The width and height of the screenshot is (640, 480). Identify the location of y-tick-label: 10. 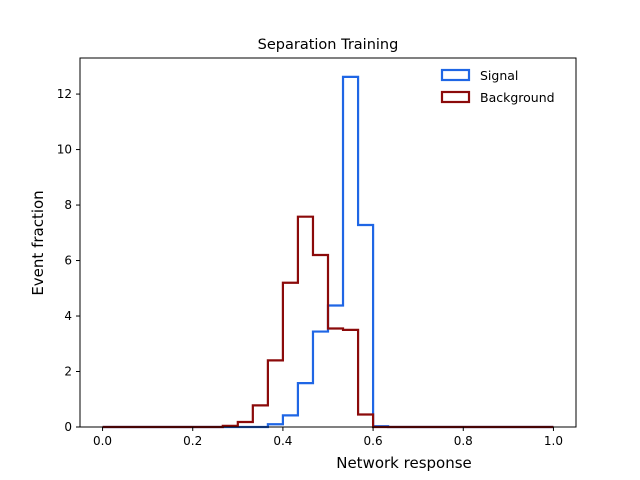
(64, 150).